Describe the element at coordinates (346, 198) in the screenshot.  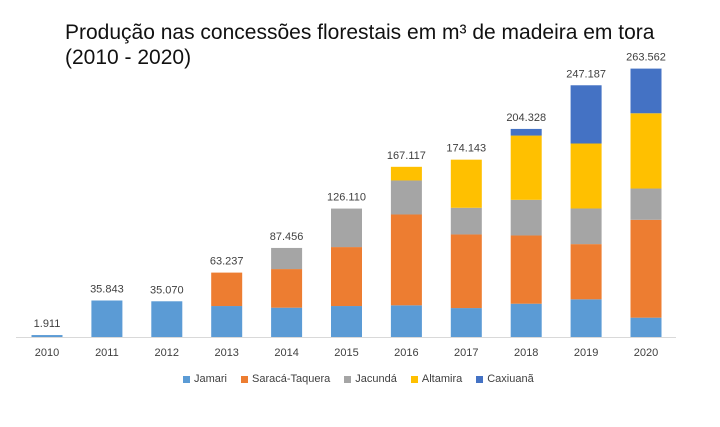
I see `data-label-total-2015: 126.110` at that location.